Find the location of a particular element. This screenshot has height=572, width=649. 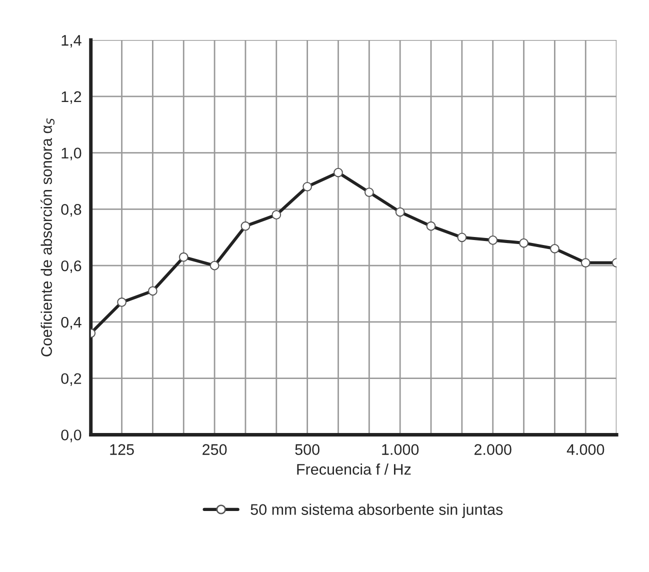

x-tick-label: 500 is located at coordinates (307, 449).